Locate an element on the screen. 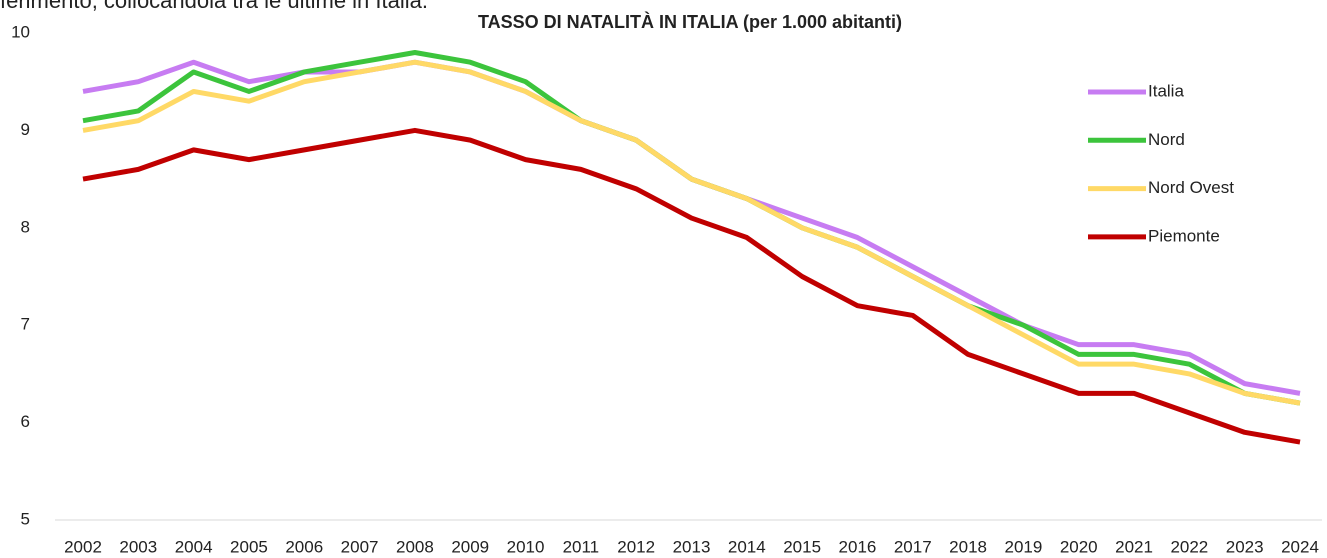 The image size is (1327, 558). y-tick-label: 9 is located at coordinates (25, 129).